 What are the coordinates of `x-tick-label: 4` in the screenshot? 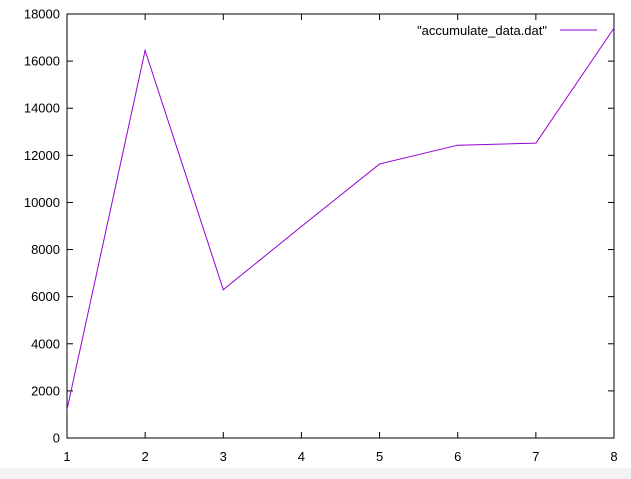 It's located at (301, 456).